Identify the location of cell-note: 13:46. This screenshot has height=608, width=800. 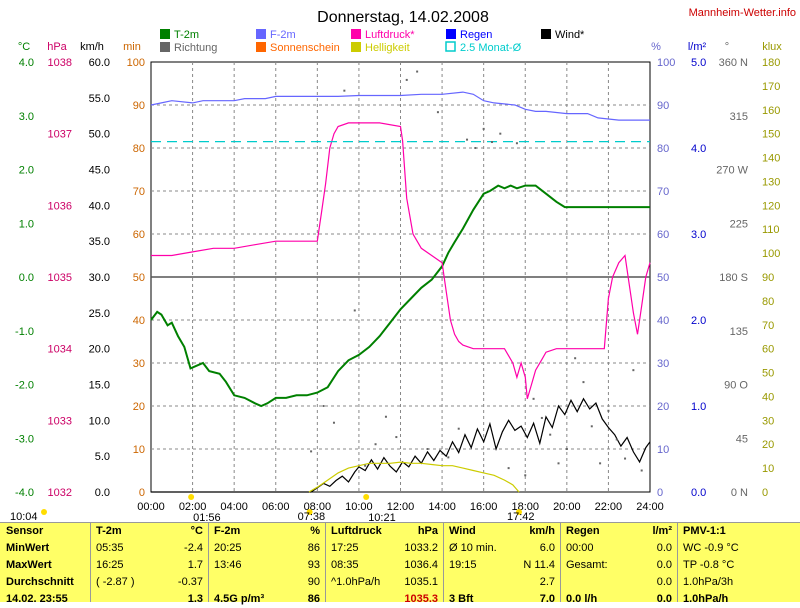
(228, 565).